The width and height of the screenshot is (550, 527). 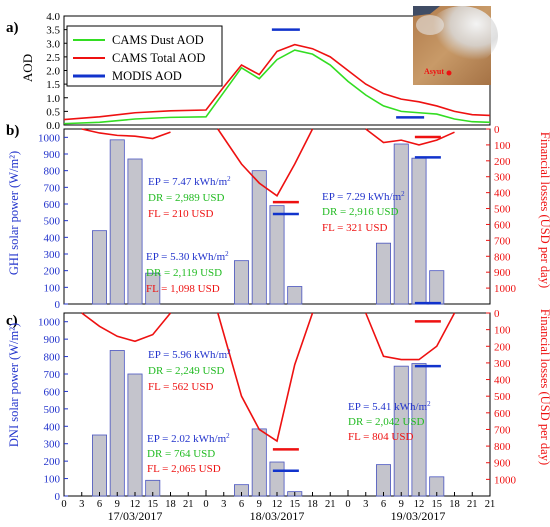 What do you see at coordinates (502, 381) in the screenshot?
I see `panel-c-y2tick-label: 400` at bounding box center [502, 381].